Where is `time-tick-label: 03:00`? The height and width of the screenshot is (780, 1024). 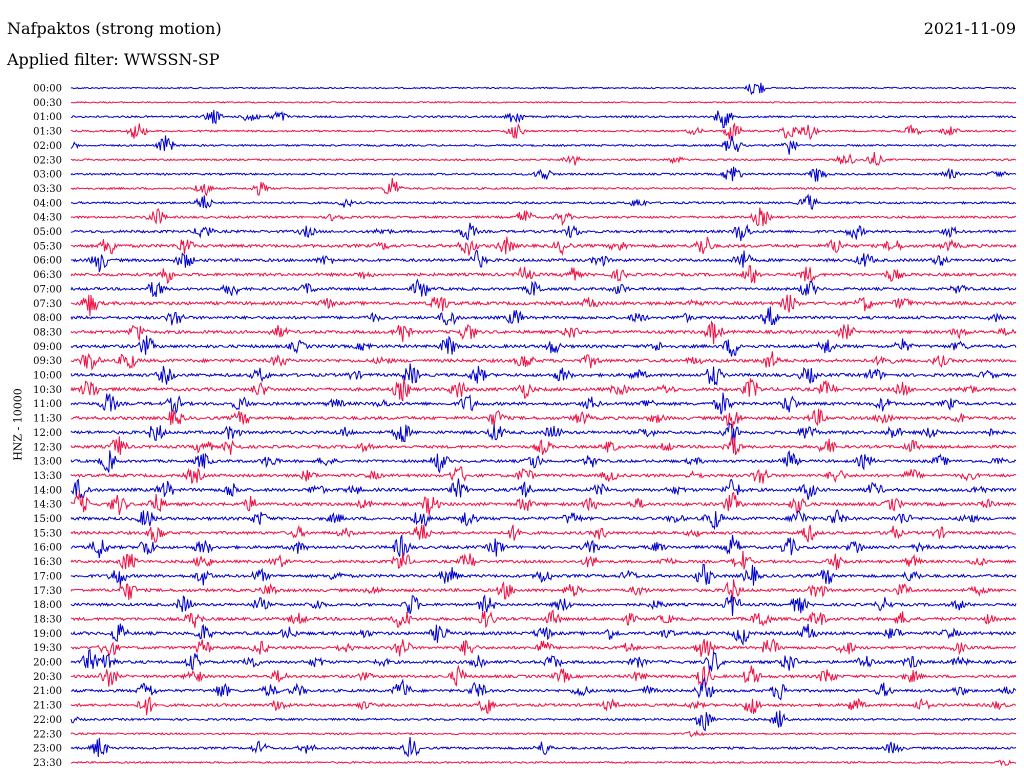
time-tick-label: 03:00 is located at coordinates (47, 175).